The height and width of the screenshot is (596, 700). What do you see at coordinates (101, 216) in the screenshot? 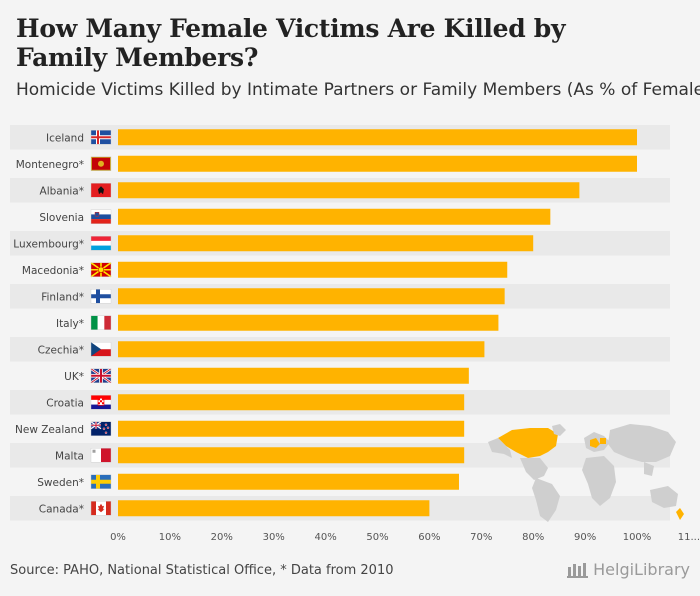
I see `slovenia-flag-icon` at bounding box center [101, 216].